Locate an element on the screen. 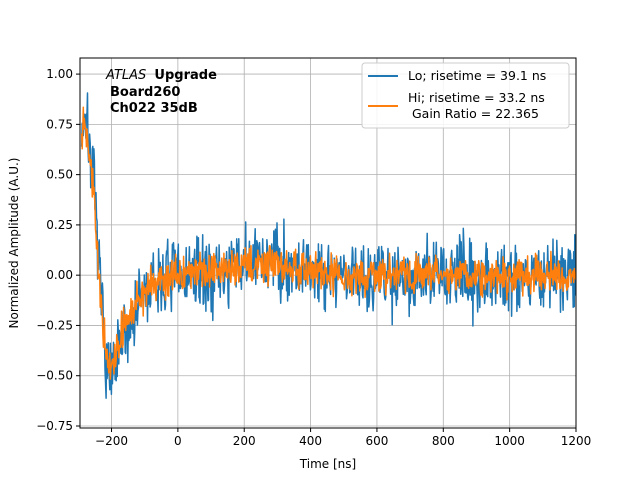 This screenshot has width=640, height=480. y-axis: −0.75 −0.50 −0.25 0.00 0.25 0.50 0.75 1.00 is located at coordinates (58, 250).